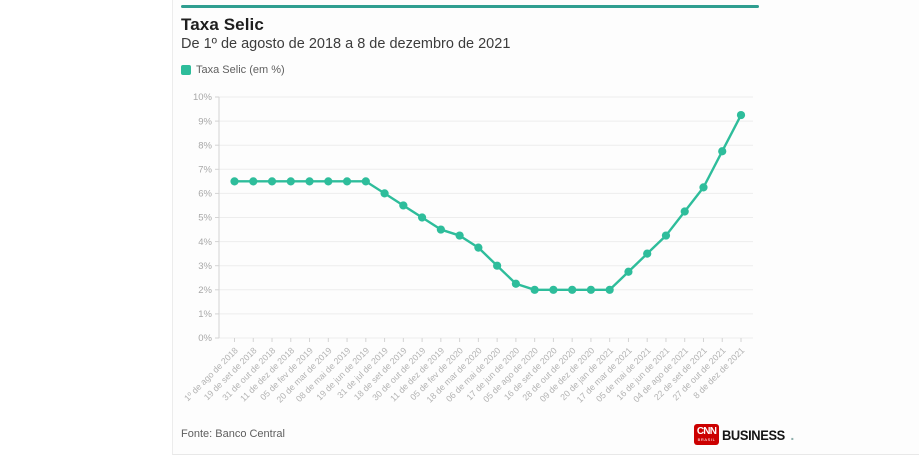 Image resolution: width=919 pixels, height=456 pixels. What do you see at coordinates (205, 314) in the screenshot?
I see `svg-text: 1%` at bounding box center [205, 314].